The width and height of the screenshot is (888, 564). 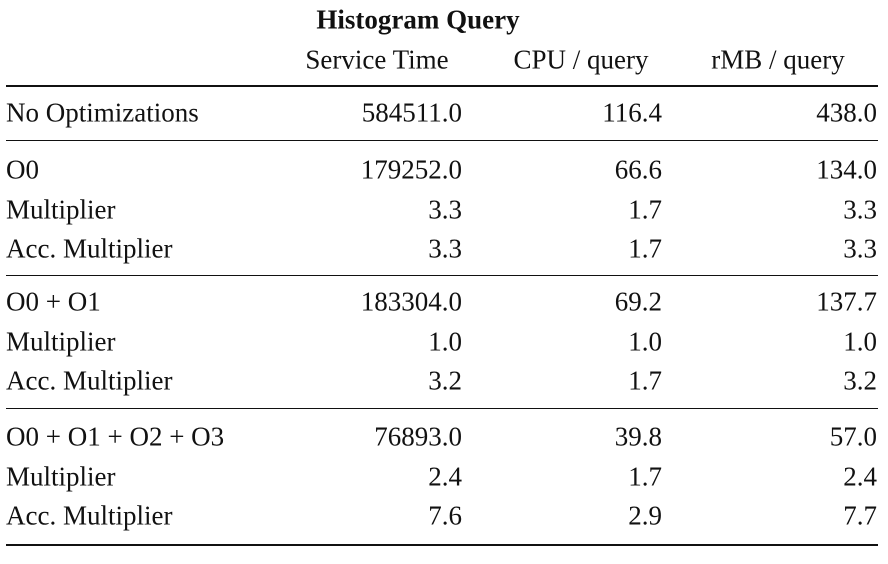 What do you see at coordinates (846, 169) in the screenshot?
I see `cell: 134.0` at bounding box center [846, 169].